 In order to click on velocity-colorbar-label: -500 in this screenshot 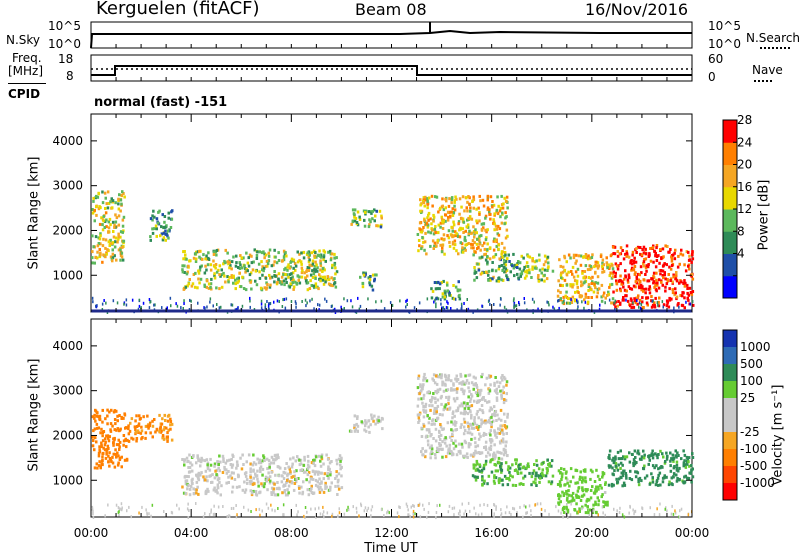, I will do `click(753, 466)`.